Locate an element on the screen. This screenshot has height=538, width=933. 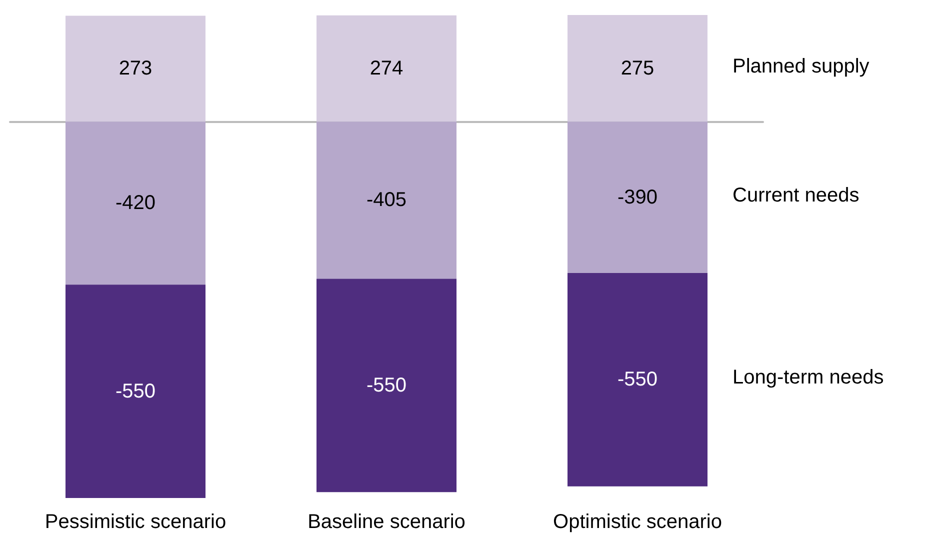
series-label: Current needs is located at coordinates (796, 195).